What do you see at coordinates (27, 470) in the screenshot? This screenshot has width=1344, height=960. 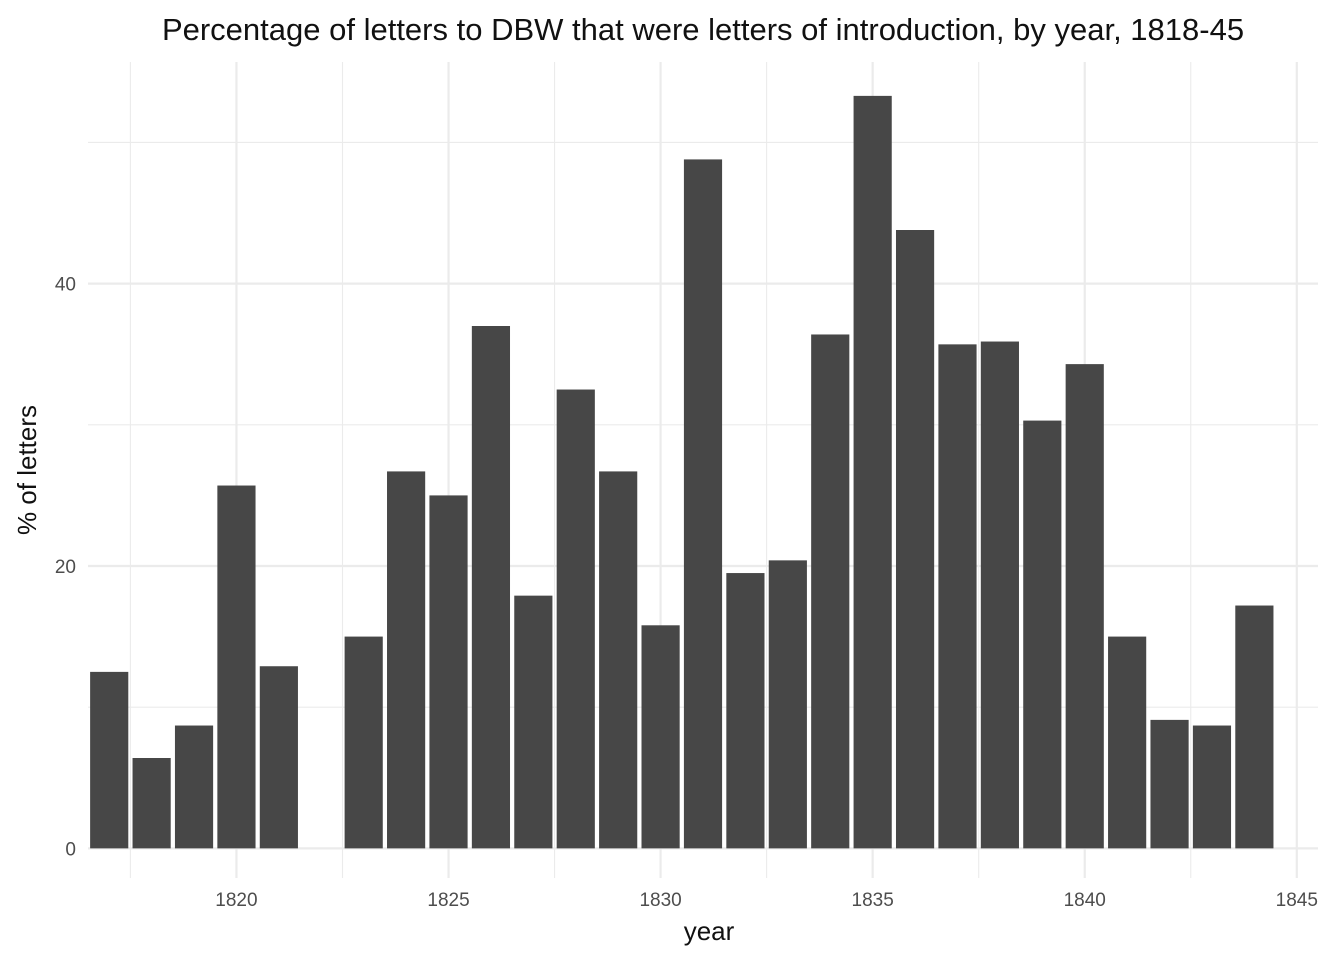 I see `y-axis-title: % of letters` at bounding box center [27, 470].